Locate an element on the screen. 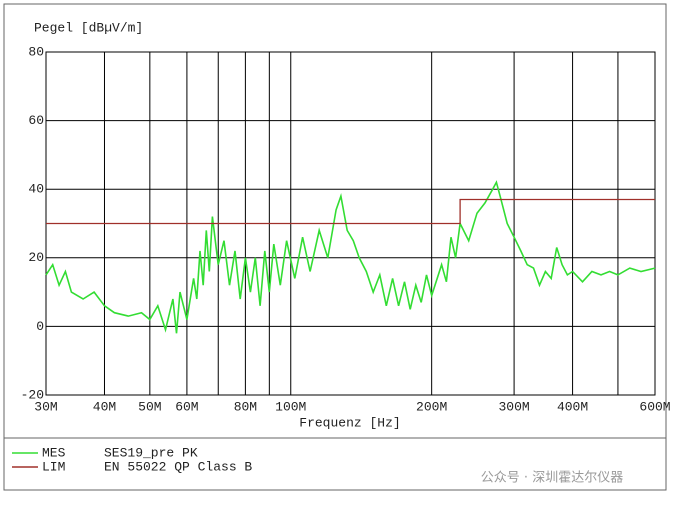  x-axis-label: Frequenz [Hz] is located at coordinates (349, 422).